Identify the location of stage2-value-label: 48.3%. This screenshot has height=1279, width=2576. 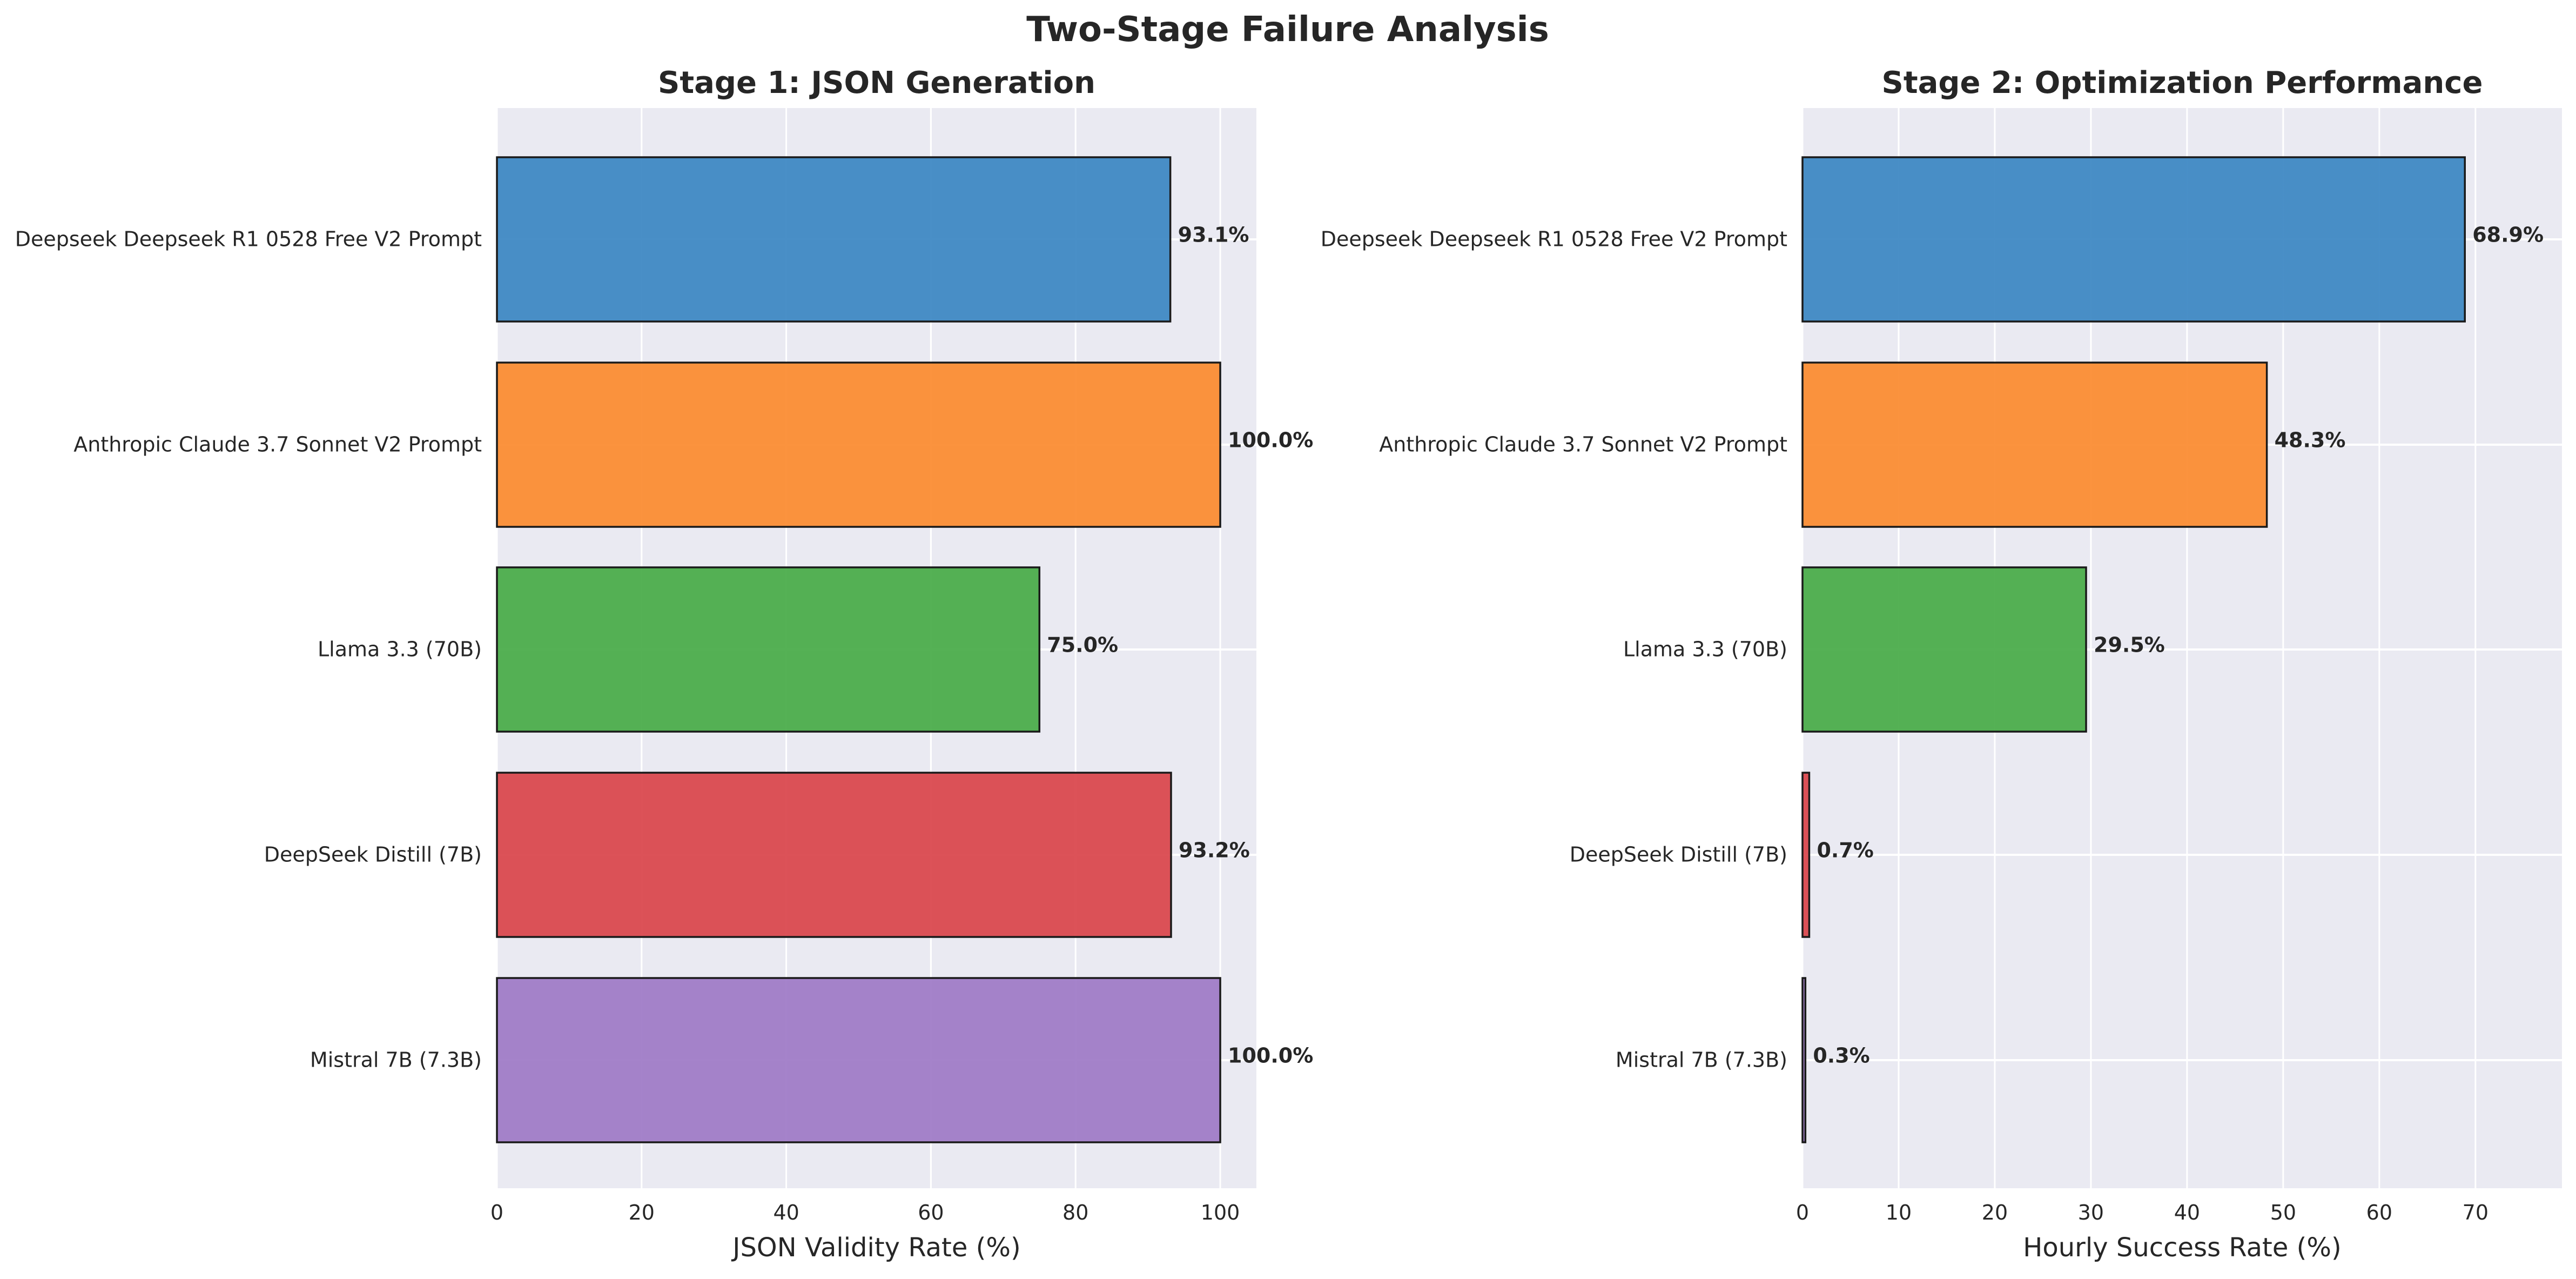
(2310, 440).